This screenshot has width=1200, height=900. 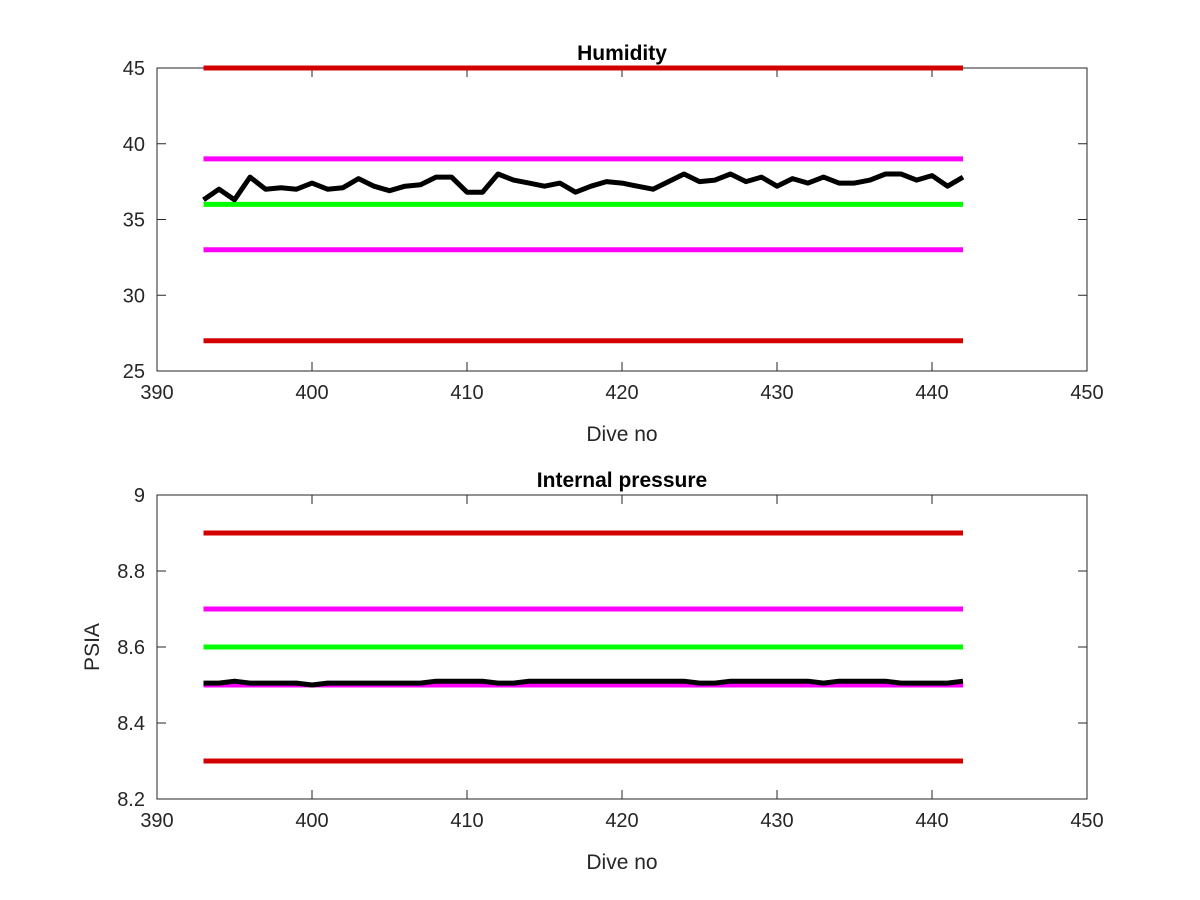 What do you see at coordinates (134, 372) in the screenshot?
I see `humidity-y-tick-label: 25` at bounding box center [134, 372].